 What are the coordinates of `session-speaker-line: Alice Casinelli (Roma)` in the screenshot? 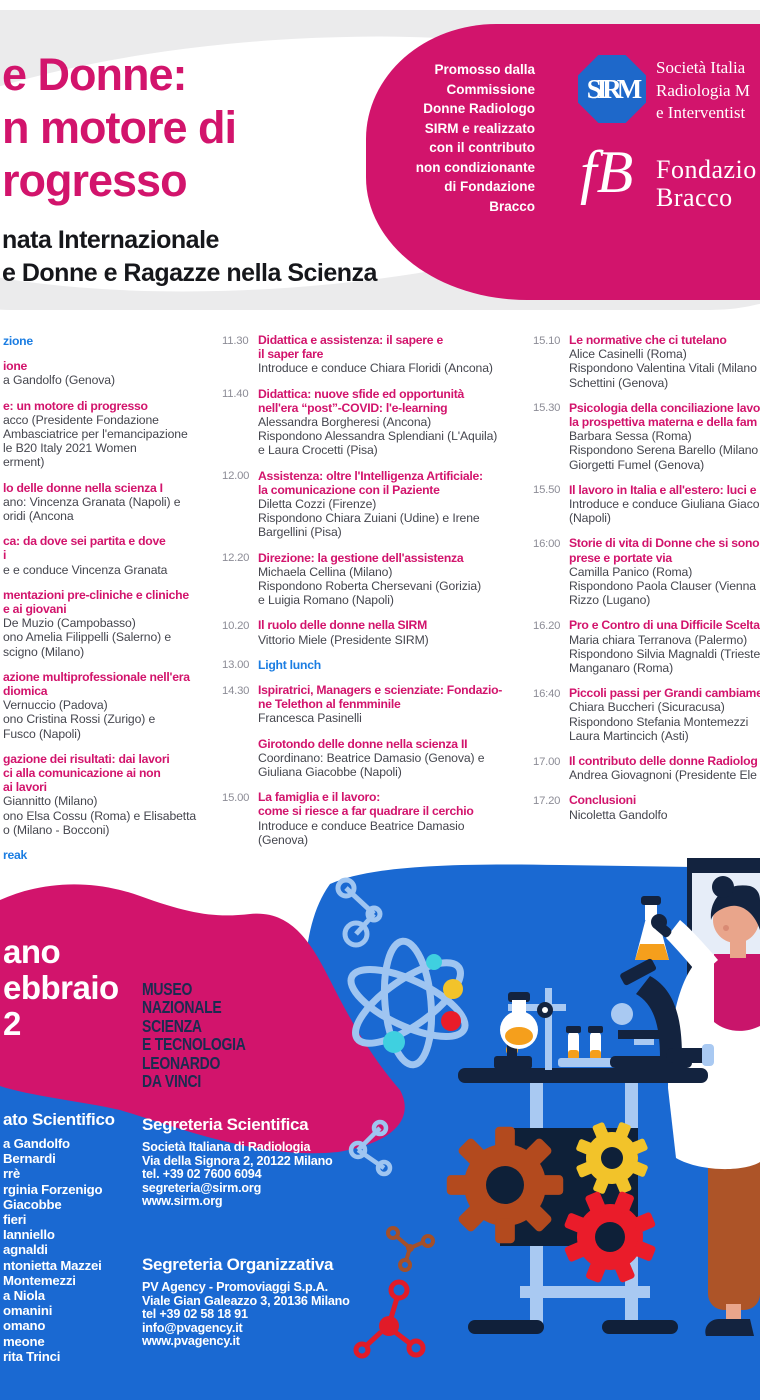 It's located at (628, 354).